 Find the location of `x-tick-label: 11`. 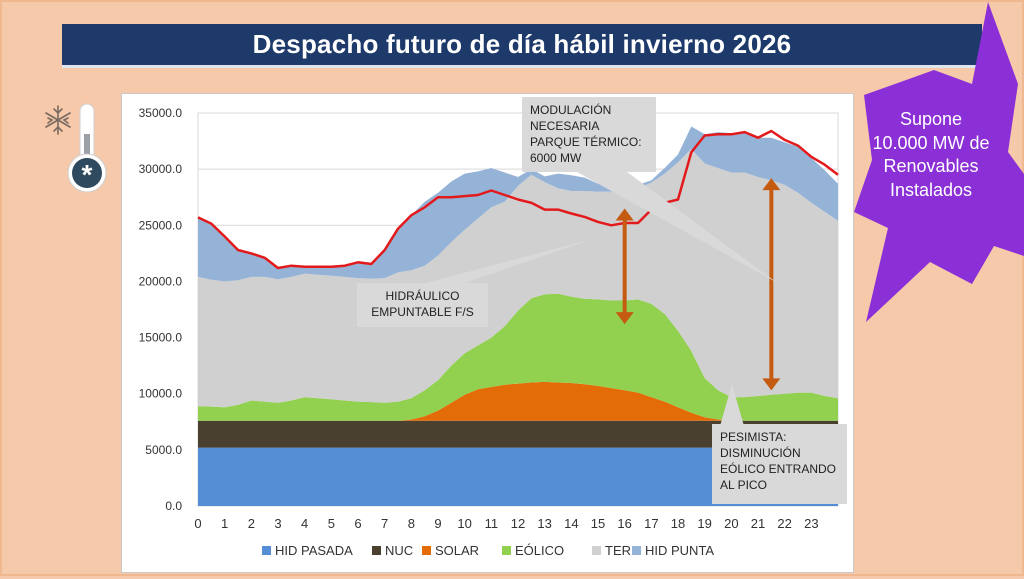

x-tick-label: 11 is located at coordinates (492, 523).